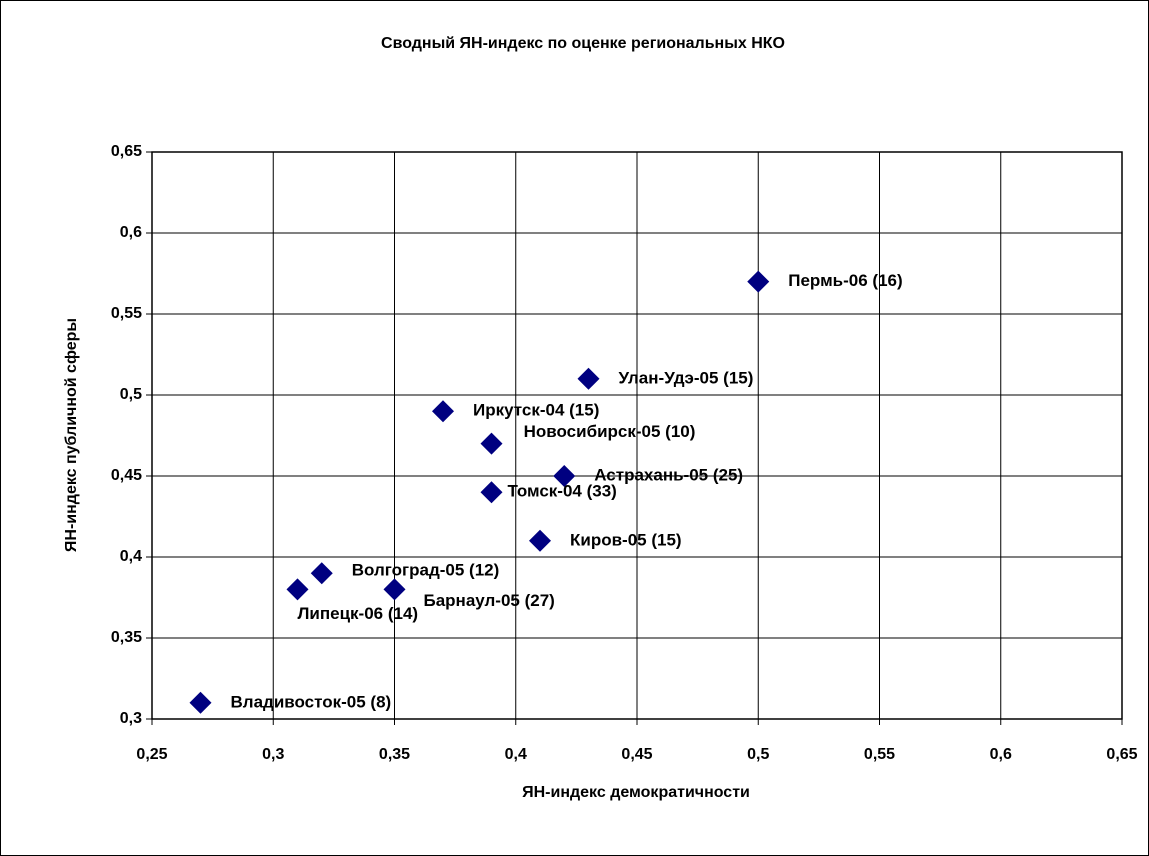  What do you see at coordinates (636, 754) in the screenshot?
I see `x-tick-label: 0,45` at bounding box center [636, 754].